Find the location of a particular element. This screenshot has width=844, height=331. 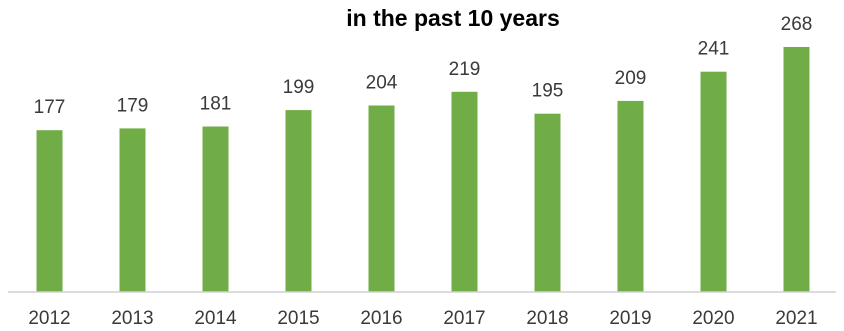

bar-2019 is located at coordinates (630, 196).